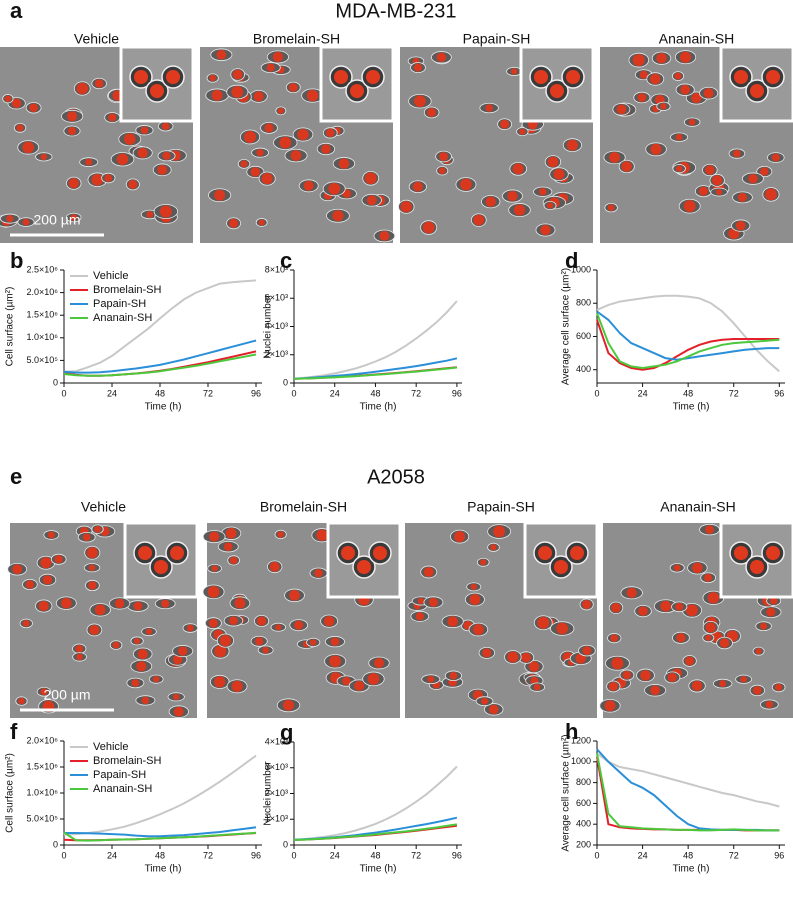 The width and height of the screenshot is (793, 909). What do you see at coordinates (43, 269) in the screenshot?
I see `y-tick-label: 2.5×10⁶` at bounding box center [43, 269].